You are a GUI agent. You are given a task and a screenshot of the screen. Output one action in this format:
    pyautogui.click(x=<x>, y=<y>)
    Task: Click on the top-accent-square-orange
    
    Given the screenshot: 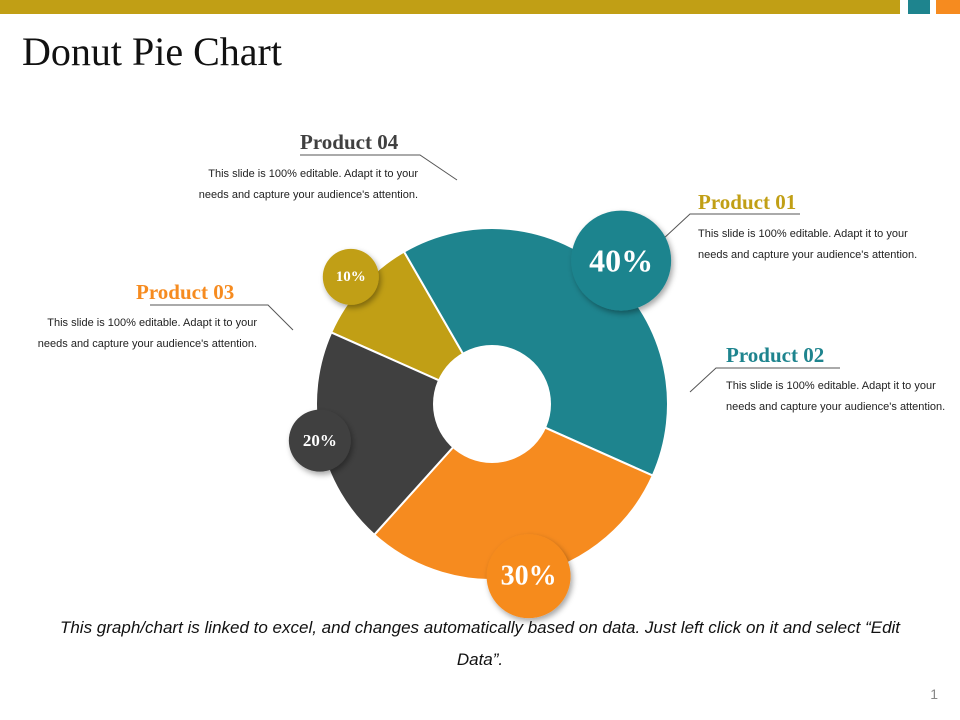 What is the action you would take?
    pyautogui.click(x=948, y=7)
    